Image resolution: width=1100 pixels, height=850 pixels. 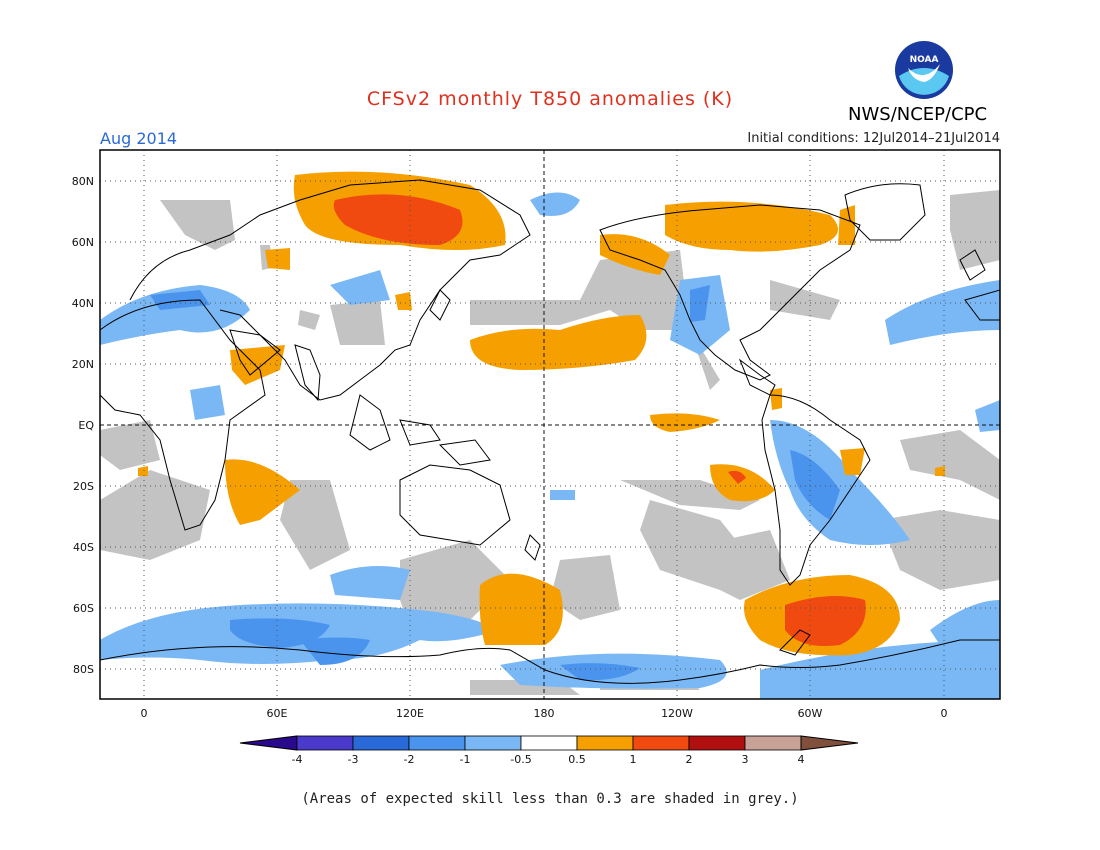 What do you see at coordinates (550, 99) in the screenshot?
I see `chart-title: CFSv2 monthly T850 anomalies (K)` at bounding box center [550, 99].